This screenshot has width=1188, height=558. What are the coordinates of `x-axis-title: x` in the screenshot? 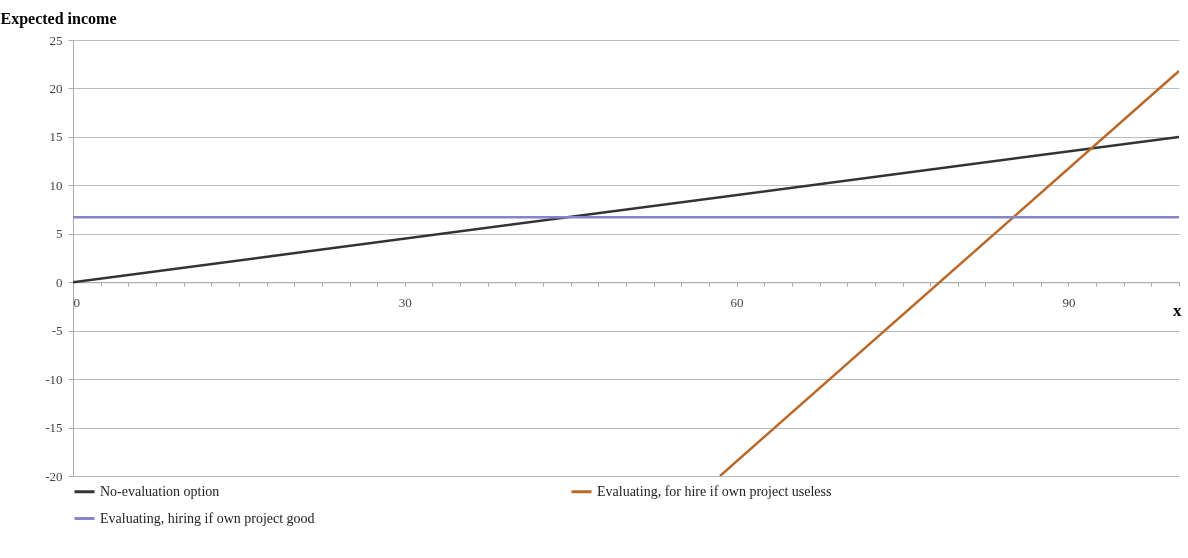 It's located at (1177, 310).